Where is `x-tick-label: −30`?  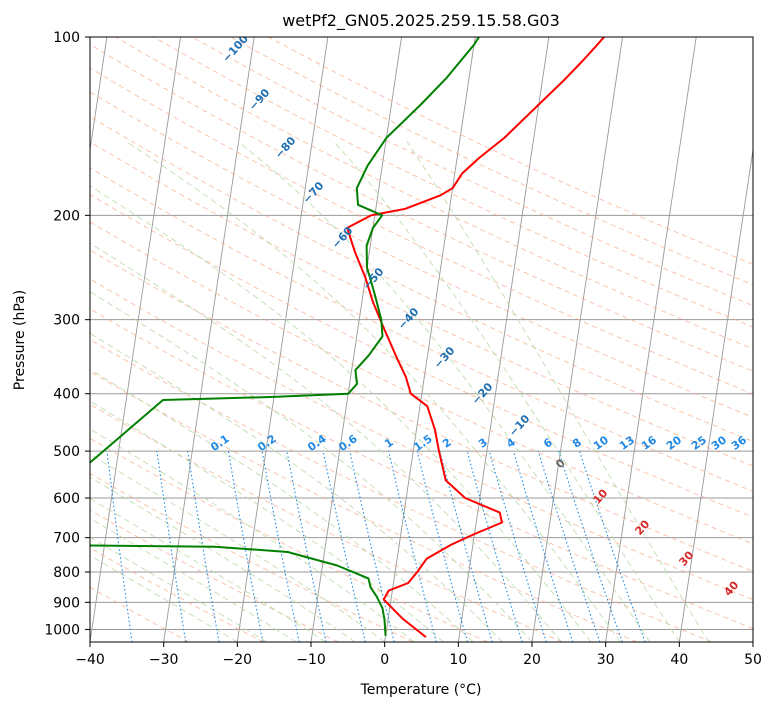 x-tick-label: −30 is located at coordinates (164, 660).